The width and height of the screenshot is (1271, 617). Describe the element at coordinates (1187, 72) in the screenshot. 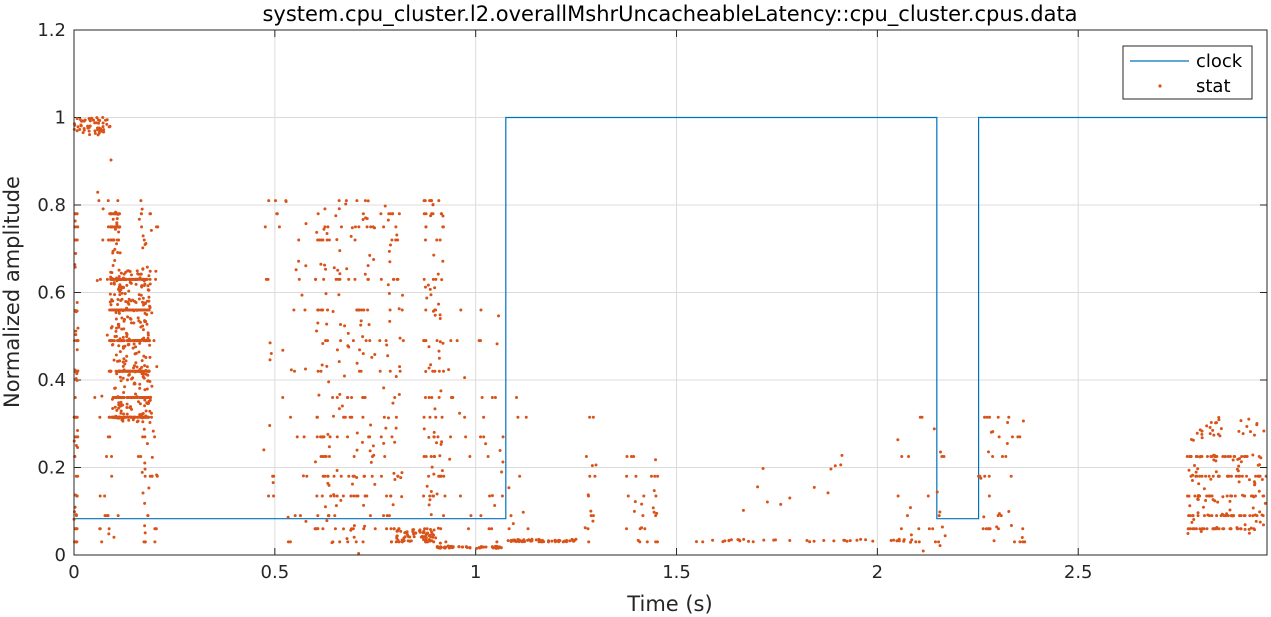

I see `legend-box` at that location.